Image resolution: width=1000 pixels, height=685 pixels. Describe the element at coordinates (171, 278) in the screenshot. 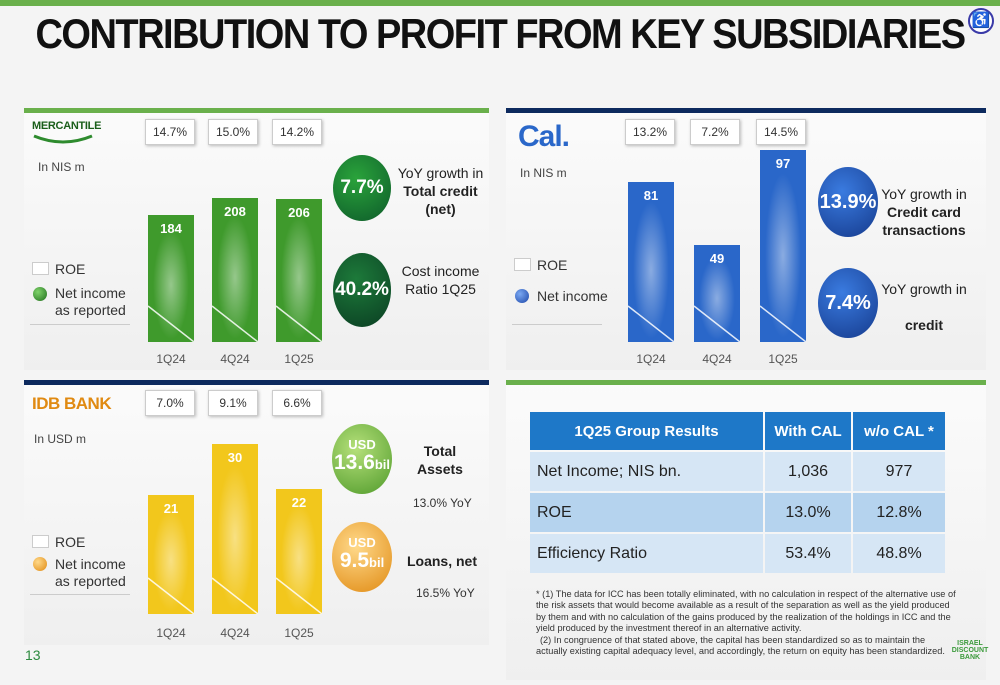

I see `chart-bar: 184` at that location.